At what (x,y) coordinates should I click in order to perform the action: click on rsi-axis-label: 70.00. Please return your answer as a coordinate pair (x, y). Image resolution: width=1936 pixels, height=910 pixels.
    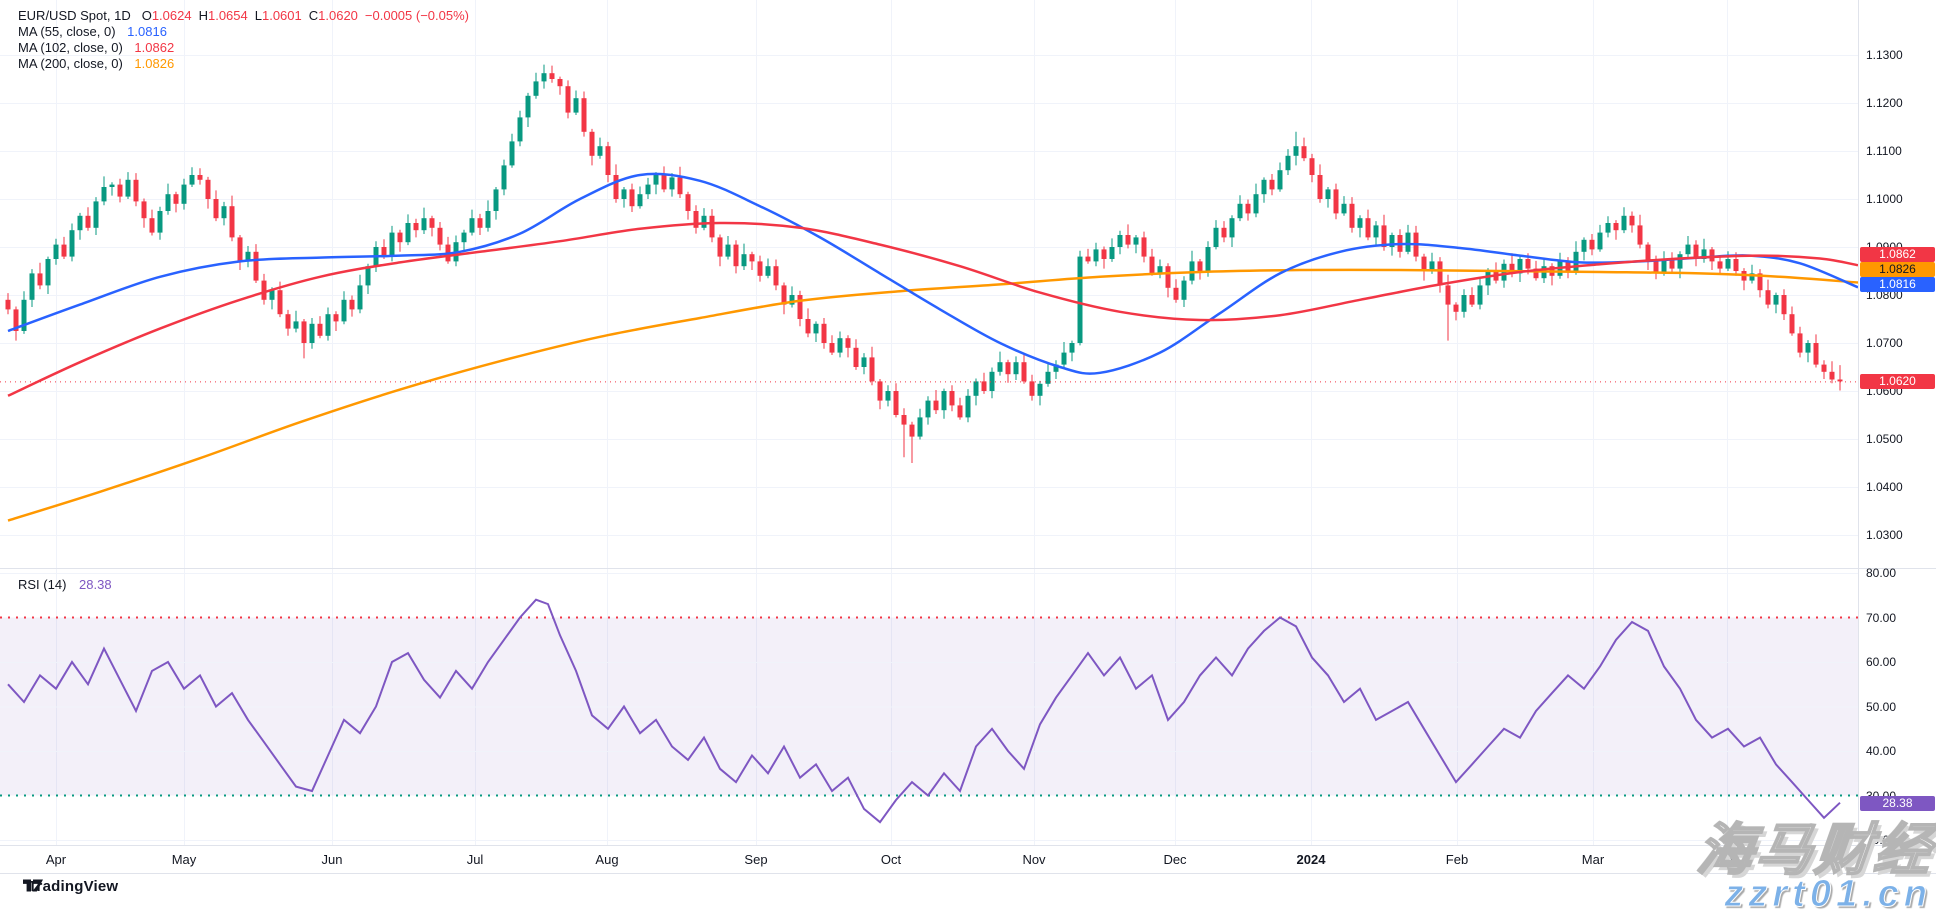
    Looking at the image, I should click on (1881, 617).